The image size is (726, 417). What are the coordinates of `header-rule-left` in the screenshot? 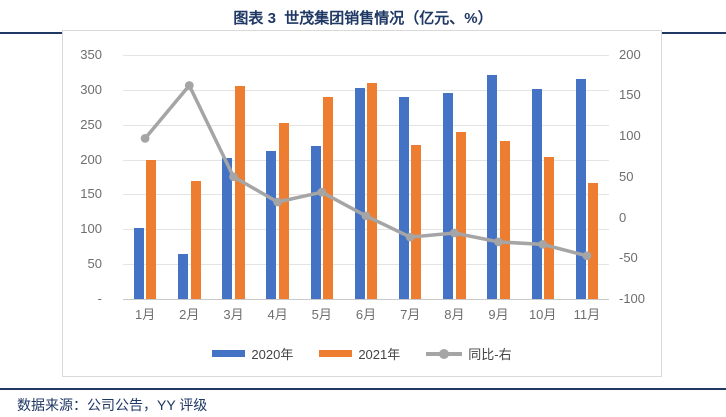 It's located at (31, 33).